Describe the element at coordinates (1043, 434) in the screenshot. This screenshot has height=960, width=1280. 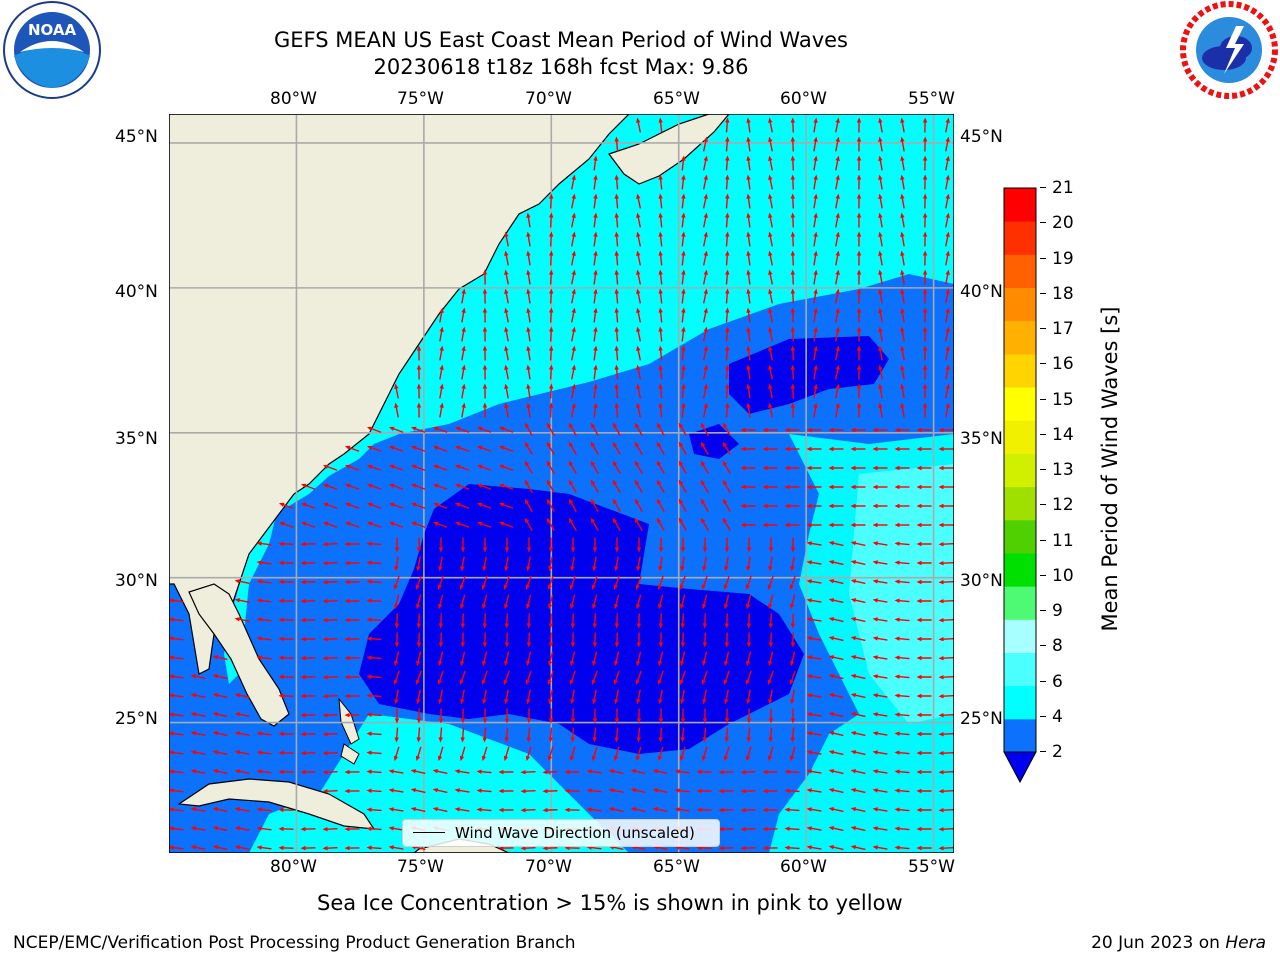
I see `colorbar-tick-mark` at that location.